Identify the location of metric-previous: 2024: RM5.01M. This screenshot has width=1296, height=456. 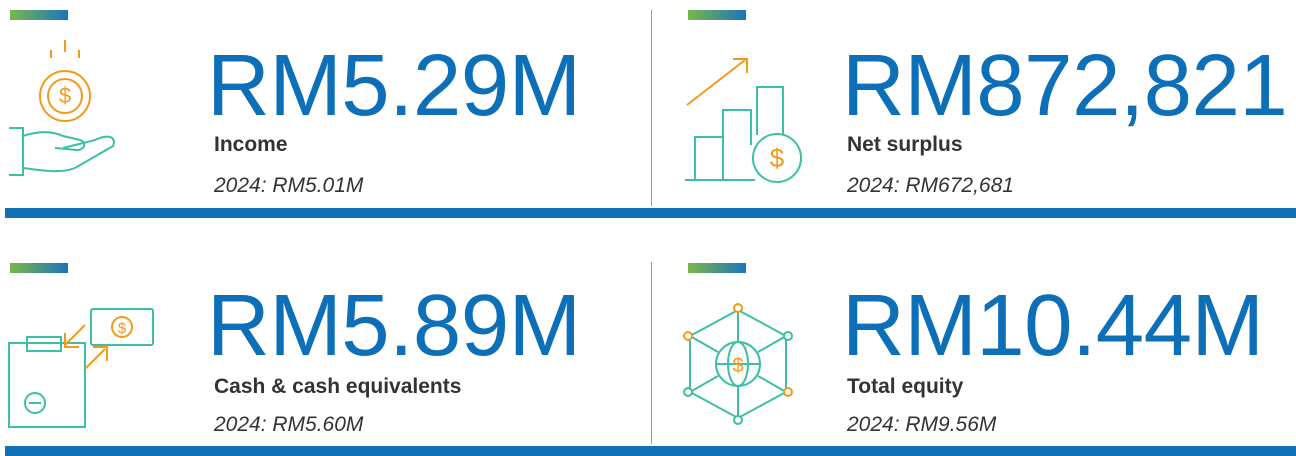
(289, 185).